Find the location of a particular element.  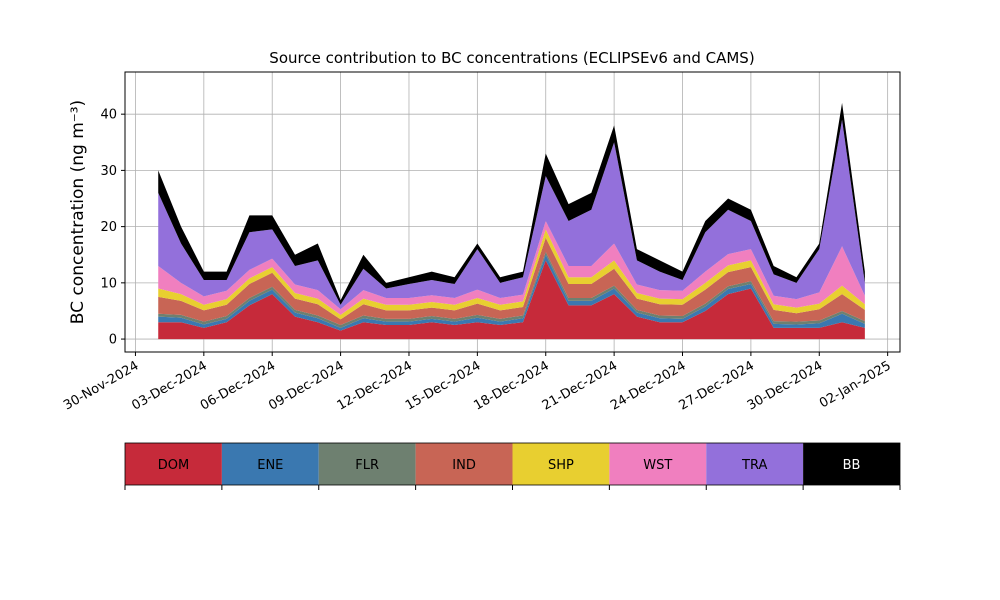

legend-label: BB is located at coordinates (852, 465).